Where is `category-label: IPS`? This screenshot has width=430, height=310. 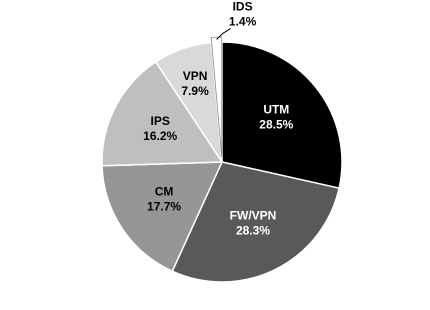 category-label: IPS is located at coordinates (160, 121).